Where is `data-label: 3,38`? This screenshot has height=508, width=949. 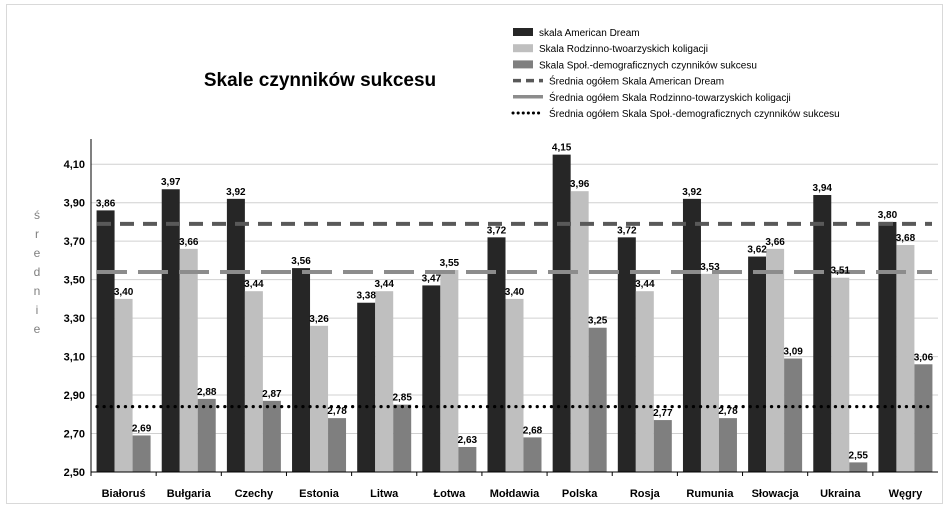 data-label: 3,38 is located at coordinates (366, 296).